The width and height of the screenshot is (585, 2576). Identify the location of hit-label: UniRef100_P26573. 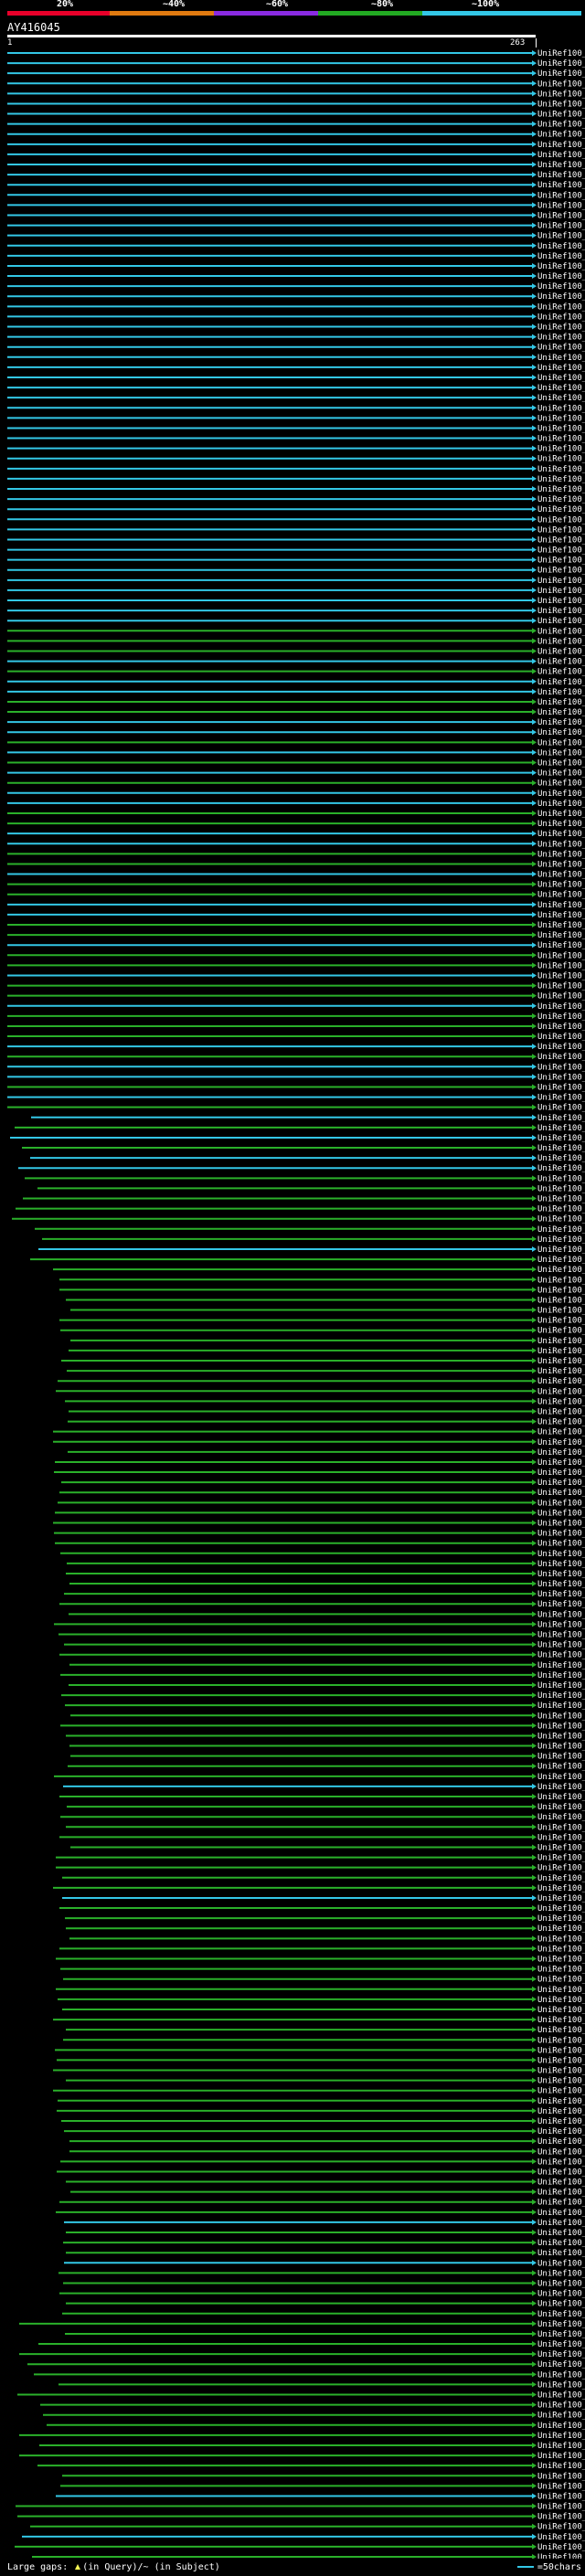
(561, 895).